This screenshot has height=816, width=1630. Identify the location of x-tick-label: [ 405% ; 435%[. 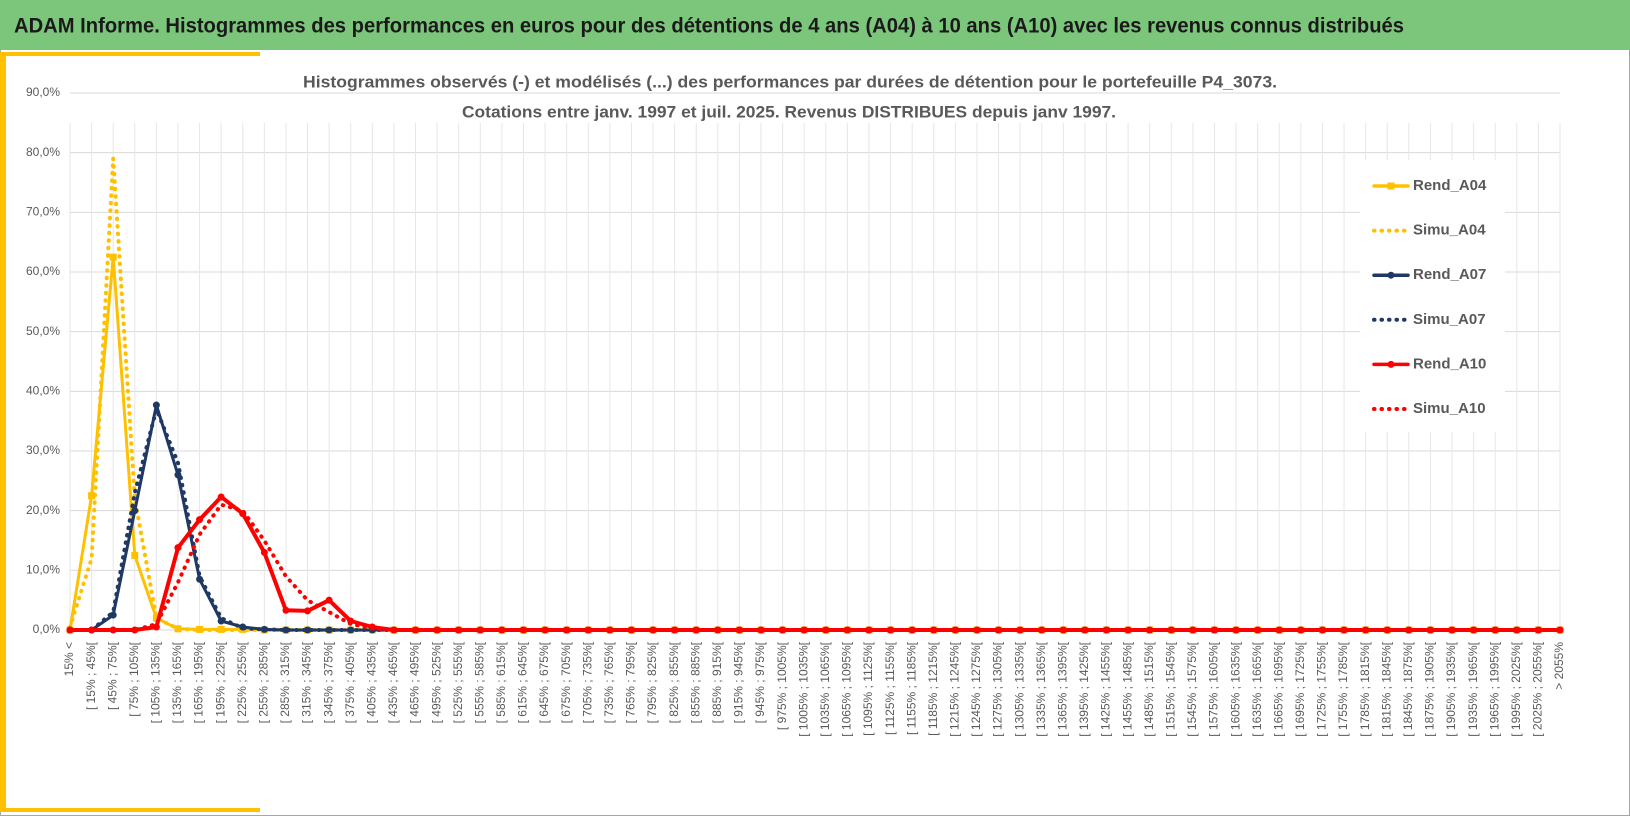
(371, 682).